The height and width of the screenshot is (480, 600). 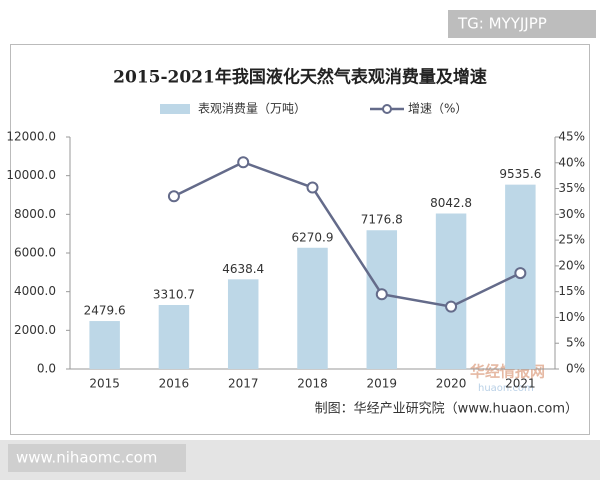 What do you see at coordinates (446, 409) in the screenshot?
I see `source: 制图：华经产业研究院（www.huaon.com）` at bounding box center [446, 409].